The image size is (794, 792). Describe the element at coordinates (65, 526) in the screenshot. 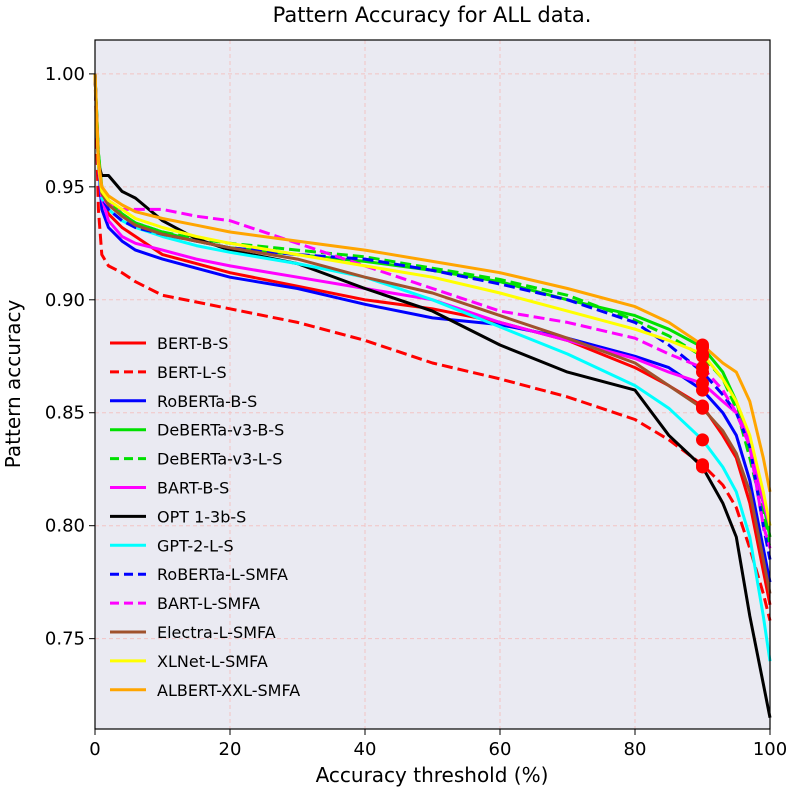

I see `y-tick-label: 0.80` at that location.